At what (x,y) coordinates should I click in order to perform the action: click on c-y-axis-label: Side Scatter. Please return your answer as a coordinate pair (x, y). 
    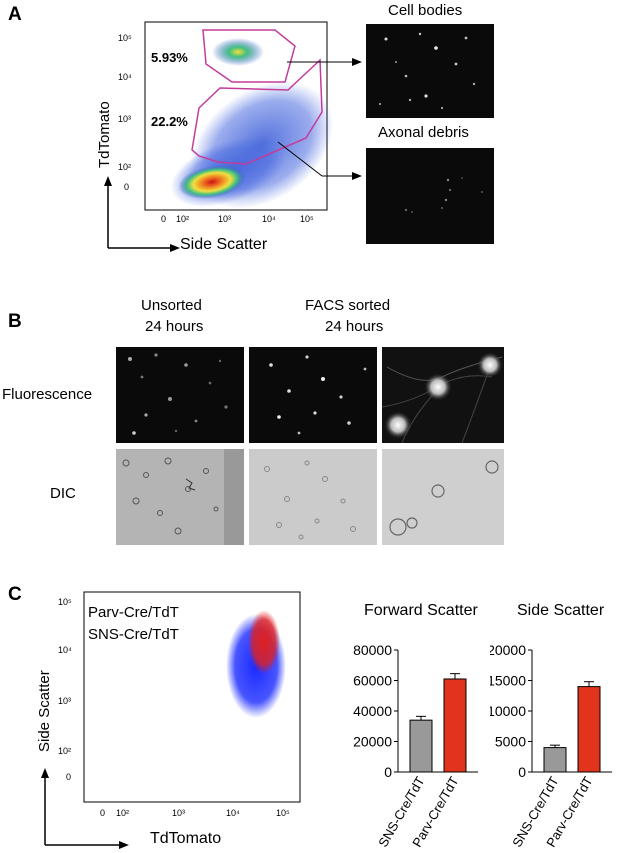
    Looking at the image, I should click on (44, 711).